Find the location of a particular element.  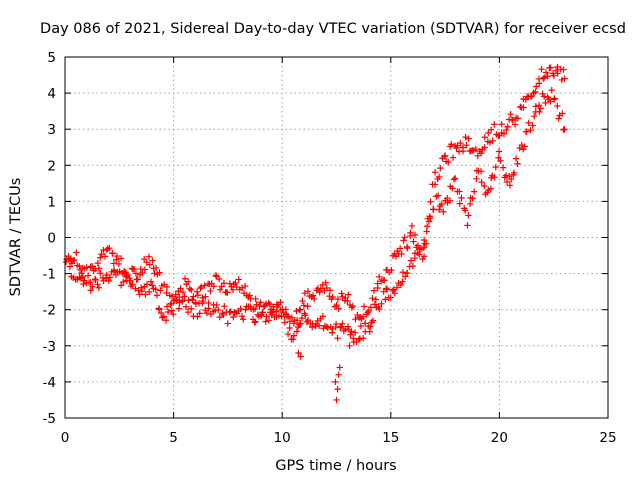

y-tick-label: -2 is located at coordinates (49, 311).